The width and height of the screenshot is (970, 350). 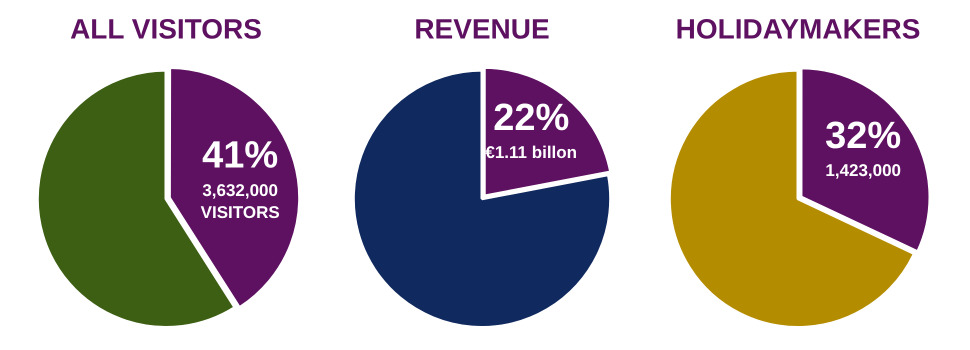 What do you see at coordinates (531, 117) in the screenshot?
I see `data-label: 22%` at bounding box center [531, 117].